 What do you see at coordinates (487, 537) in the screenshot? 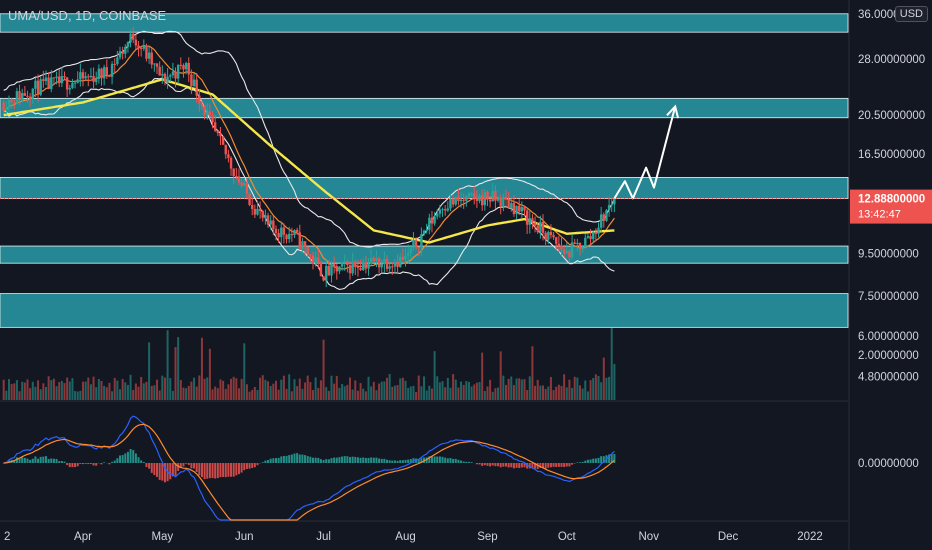
I see `time-axis-label: Sep` at bounding box center [487, 537].